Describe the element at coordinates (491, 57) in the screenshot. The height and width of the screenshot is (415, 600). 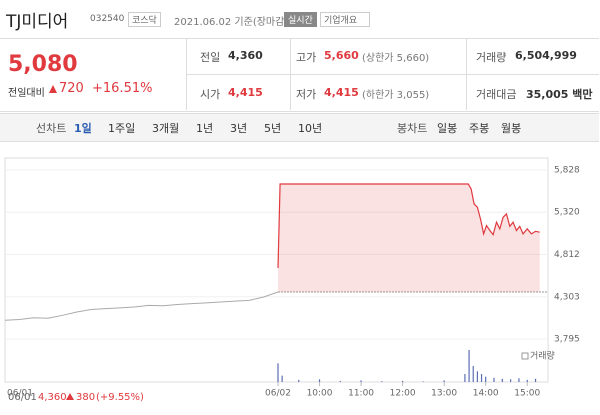
I see `stat-label: 거래량` at that location.